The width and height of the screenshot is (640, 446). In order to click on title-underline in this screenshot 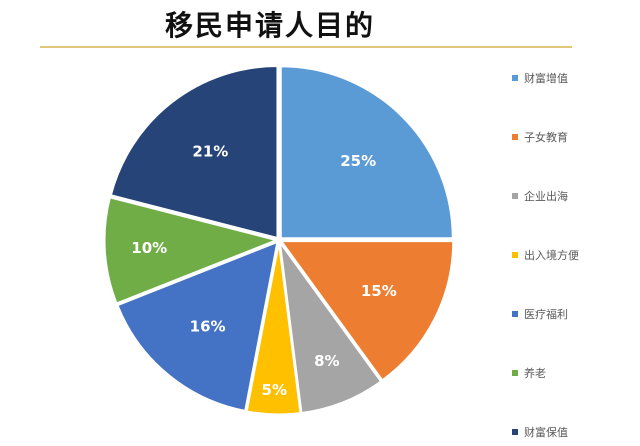, I will do `click(306, 47)`.